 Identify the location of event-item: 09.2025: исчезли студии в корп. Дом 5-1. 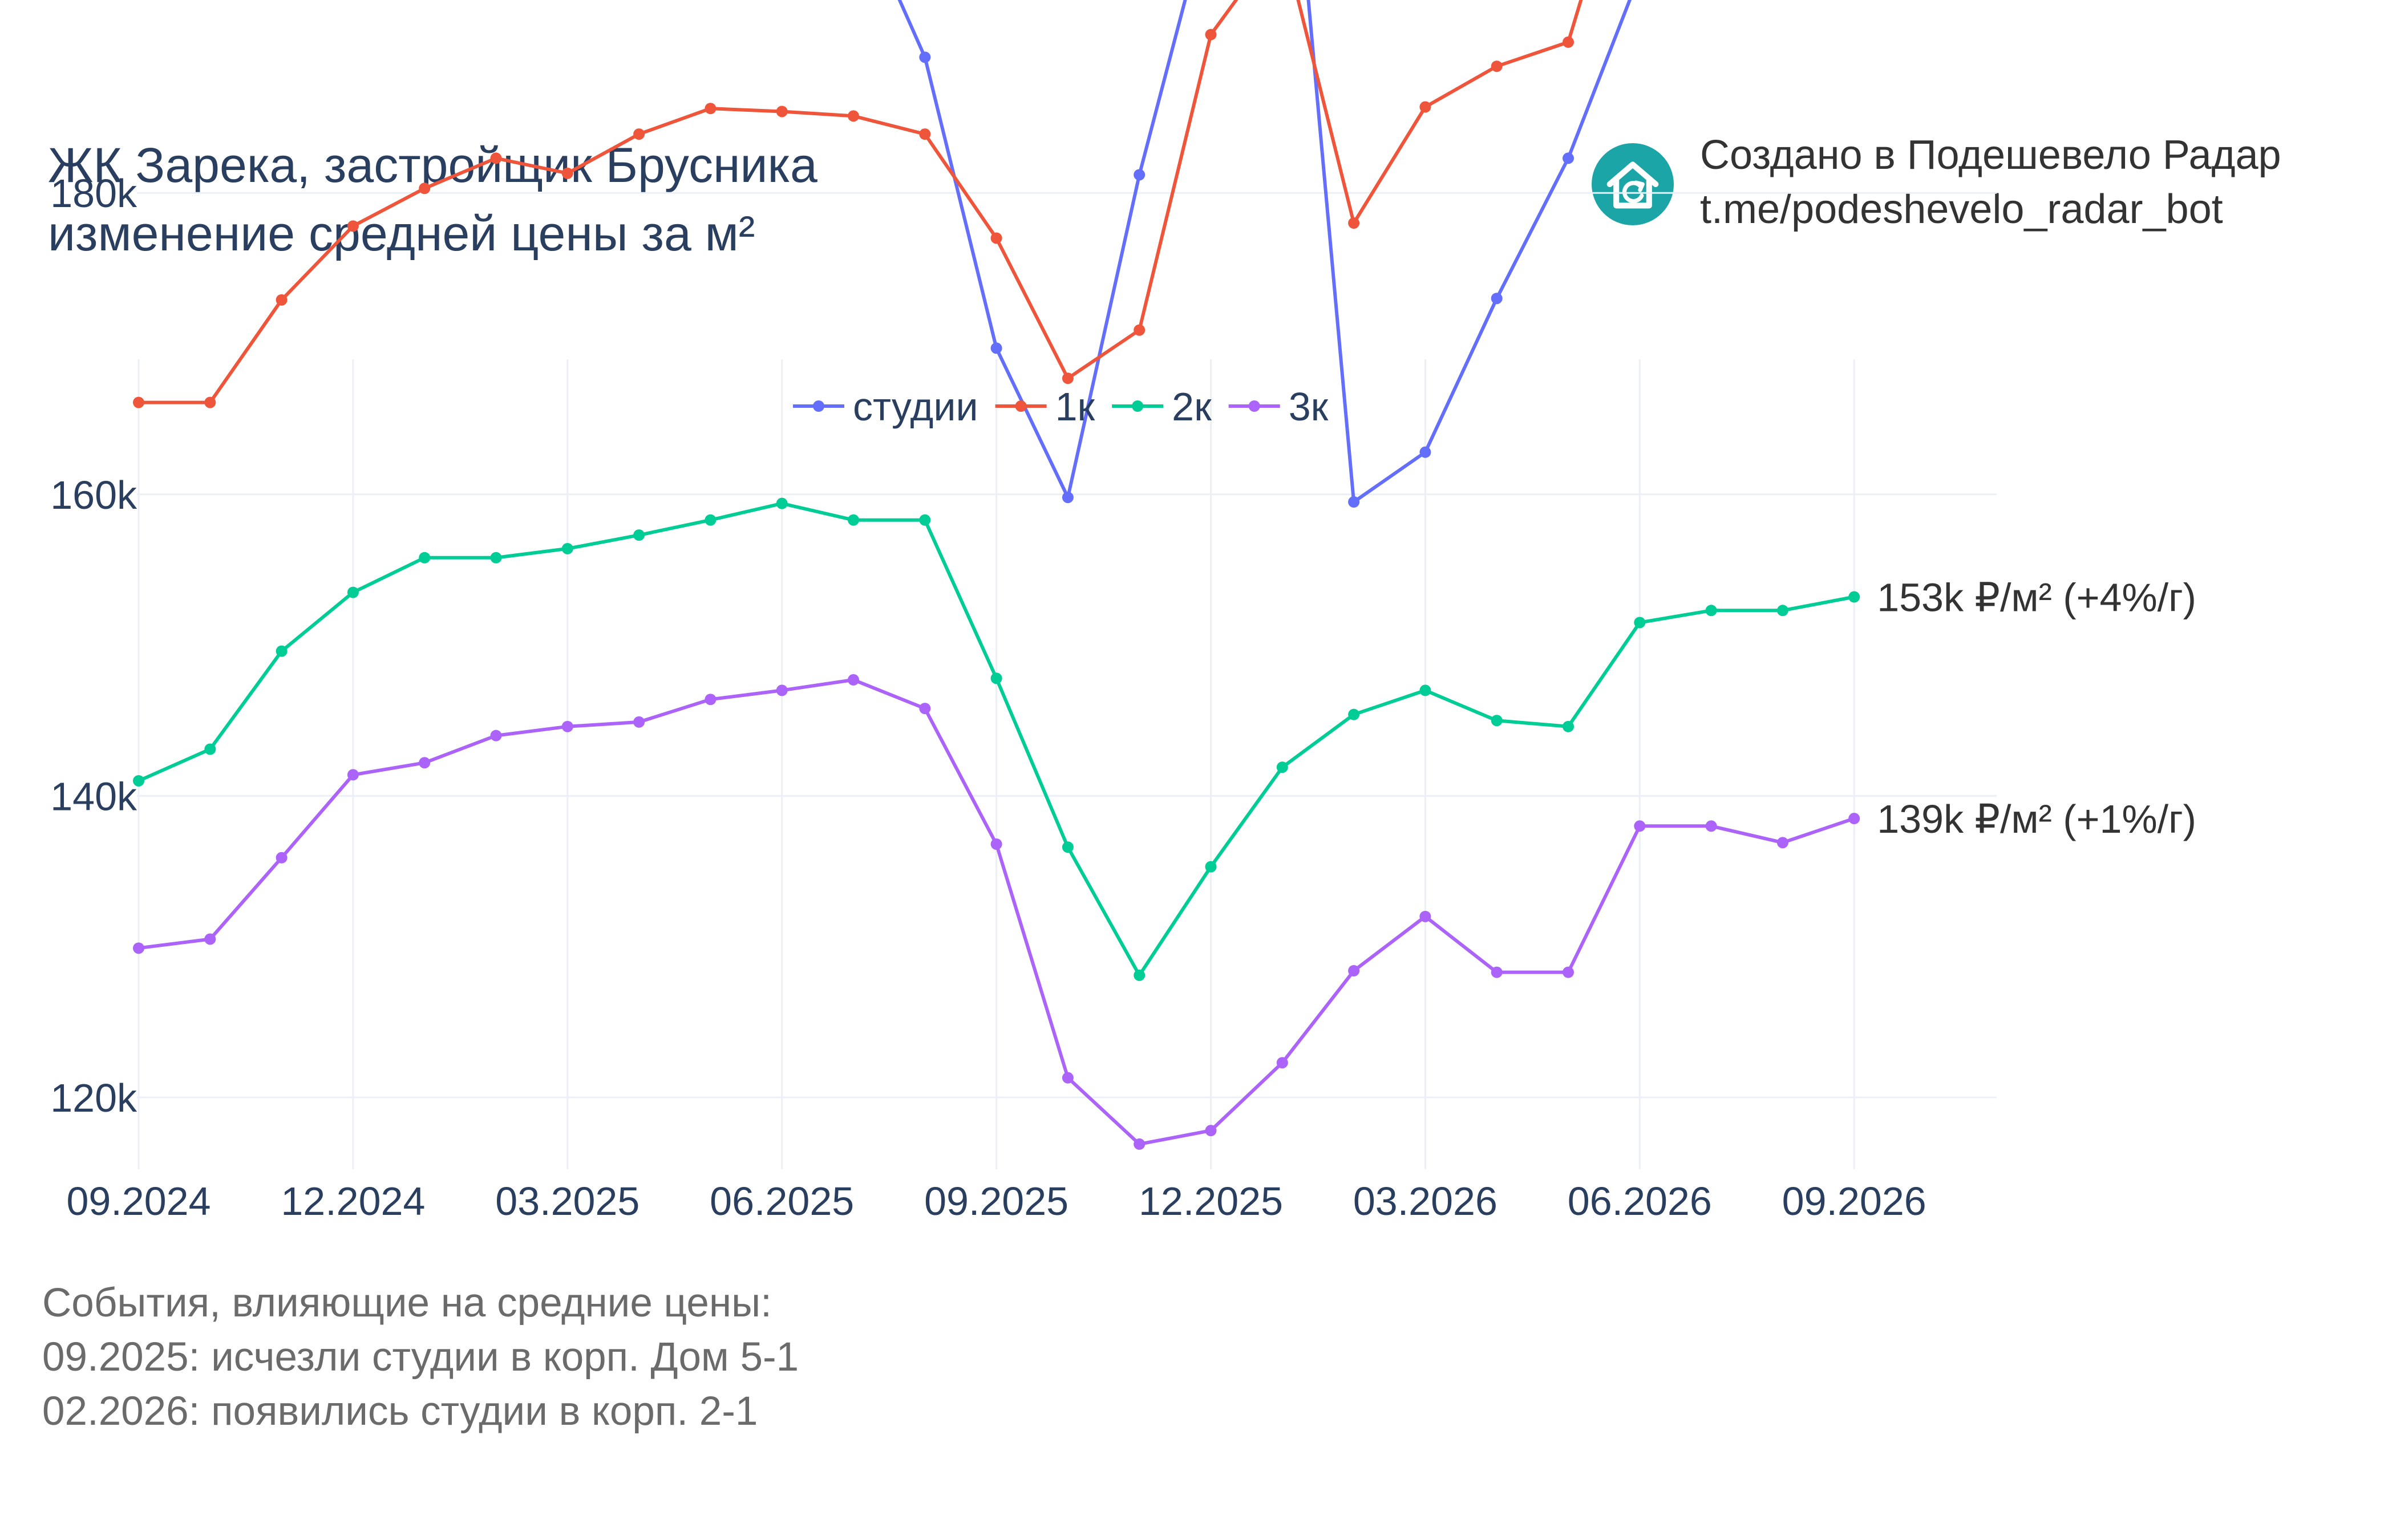
(420, 1358).